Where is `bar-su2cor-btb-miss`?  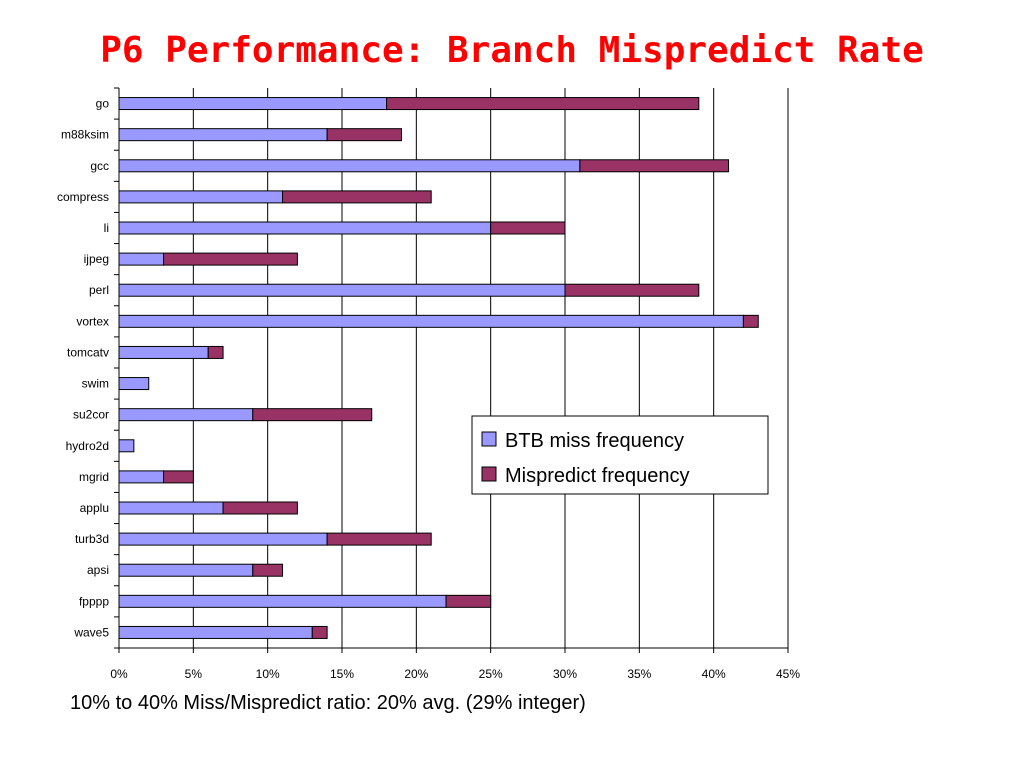 bar-su2cor-btb-miss is located at coordinates (186, 415).